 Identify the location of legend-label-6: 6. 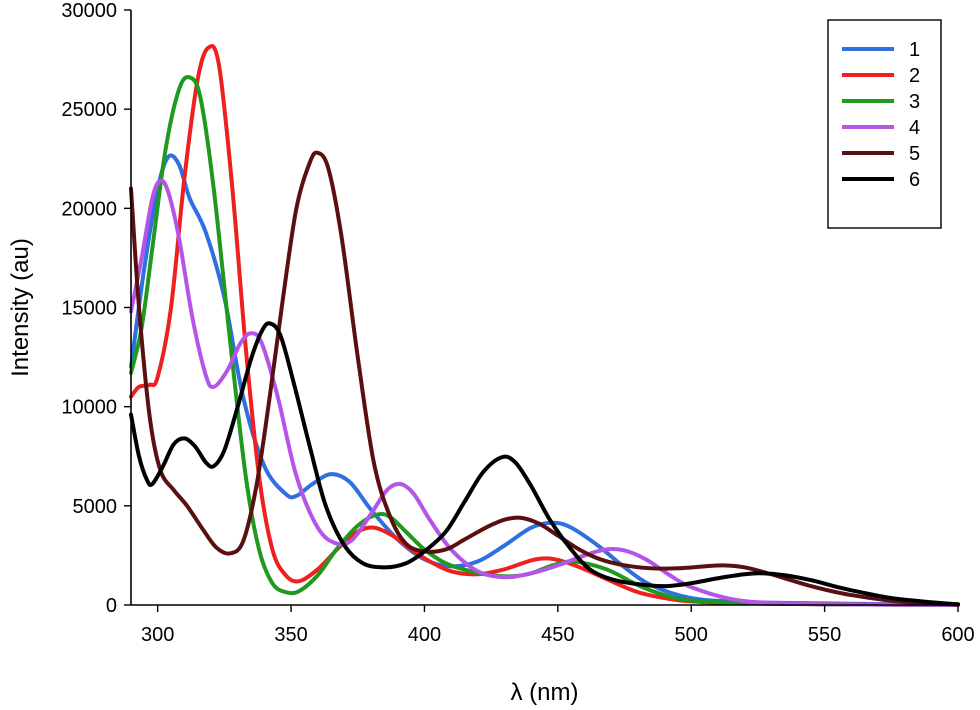
(914, 180).